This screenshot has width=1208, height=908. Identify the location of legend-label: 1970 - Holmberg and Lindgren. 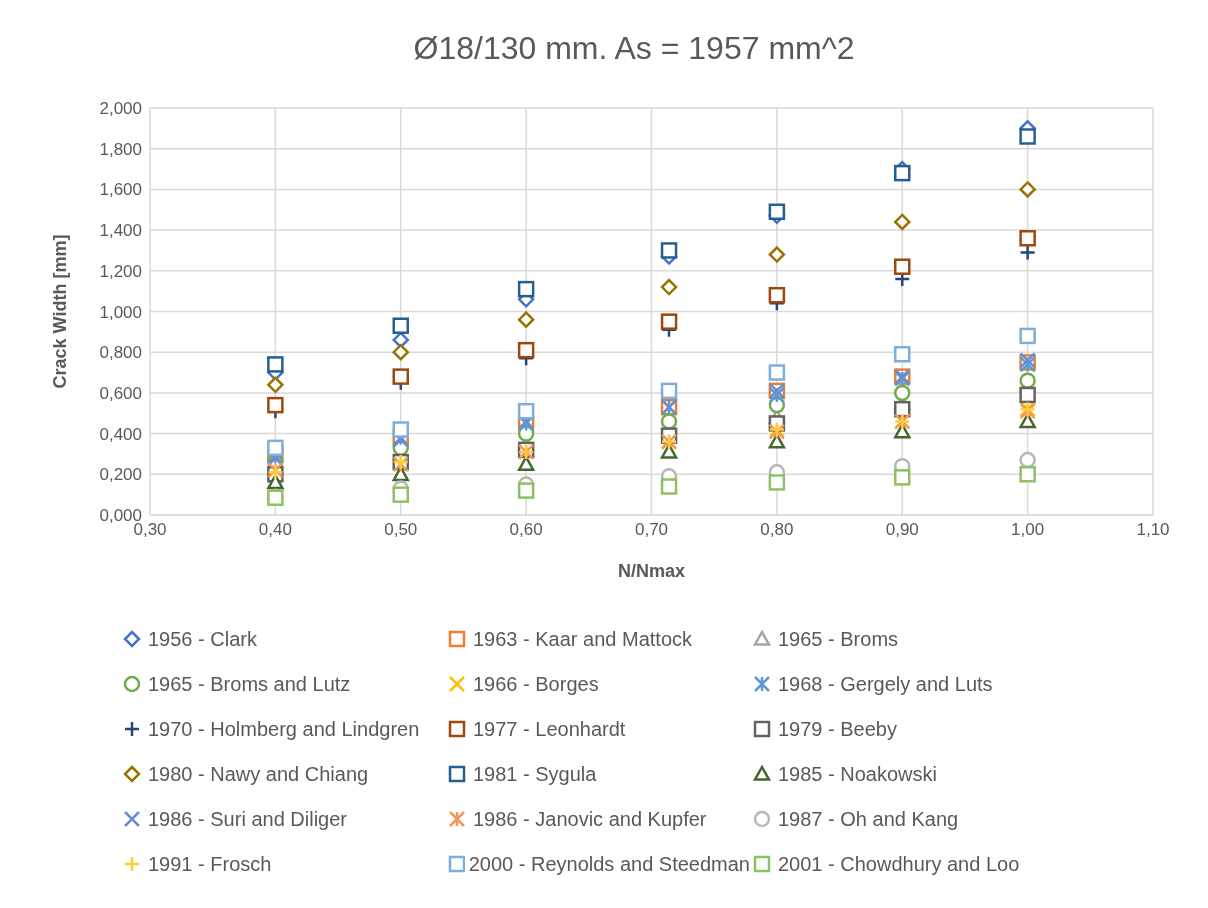
(284, 729).